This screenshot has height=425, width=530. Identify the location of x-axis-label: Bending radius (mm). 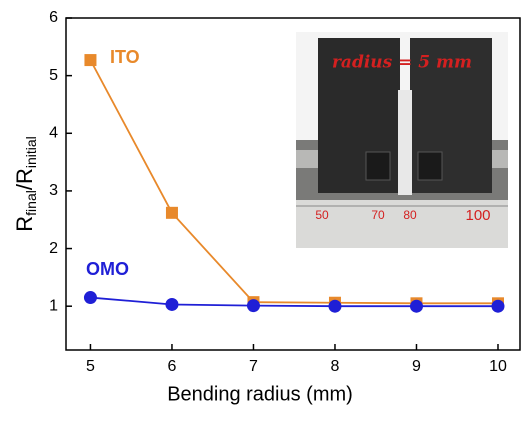
(260, 394).